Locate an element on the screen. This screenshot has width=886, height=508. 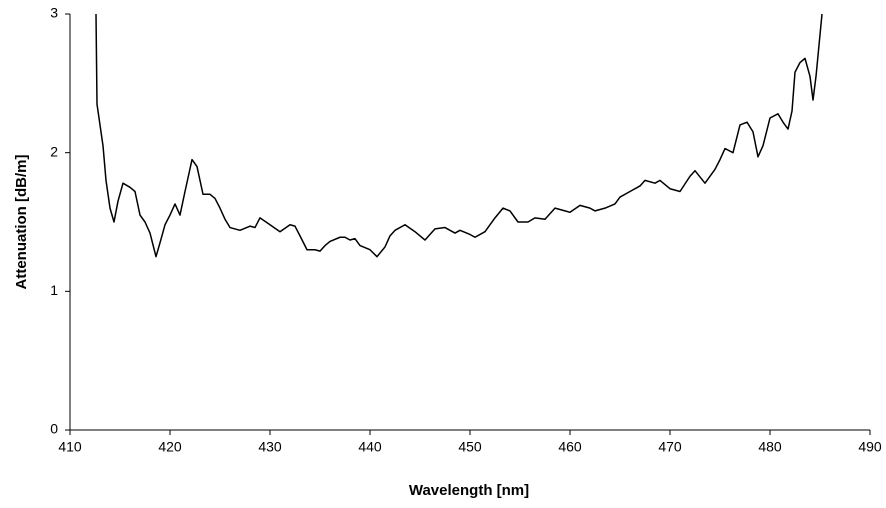
x-tick-label: 420 is located at coordinates (170, 447).